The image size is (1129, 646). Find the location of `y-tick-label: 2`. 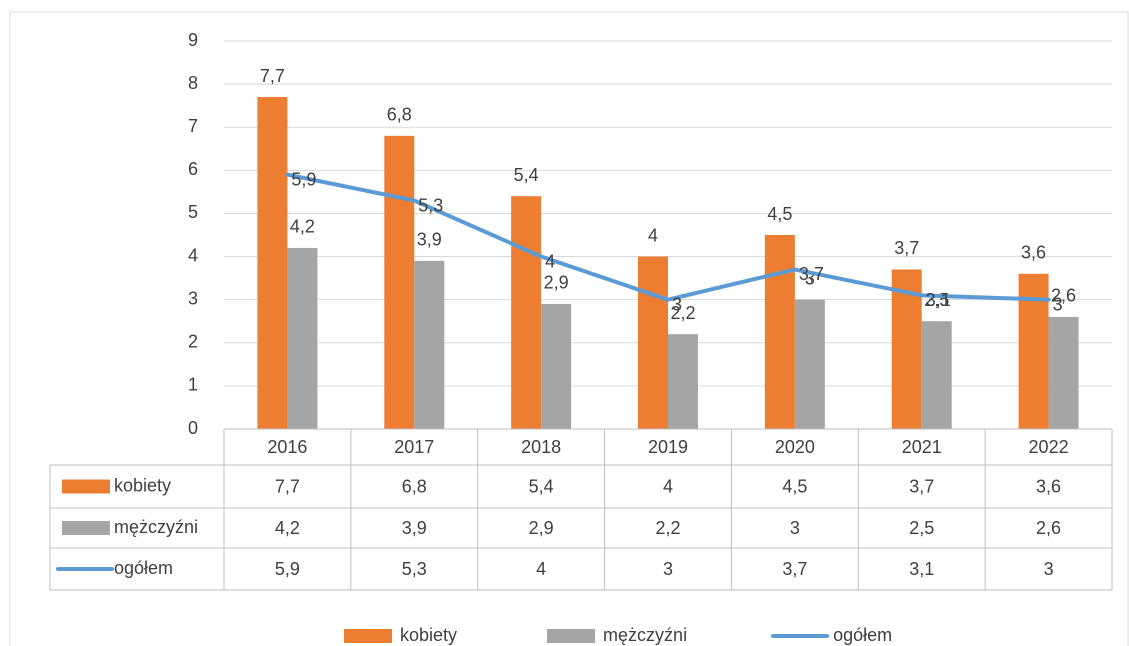

y-tick-label: 2 is located at coordinates (193, 342).